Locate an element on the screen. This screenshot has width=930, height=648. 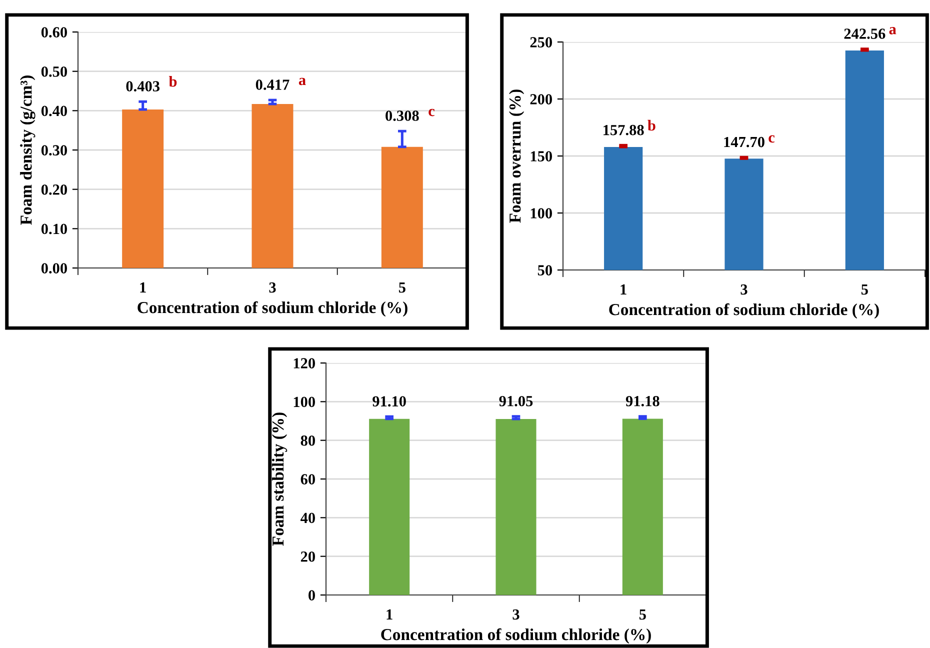
y-tick-label: 50 is located at coordinates (545, 270).